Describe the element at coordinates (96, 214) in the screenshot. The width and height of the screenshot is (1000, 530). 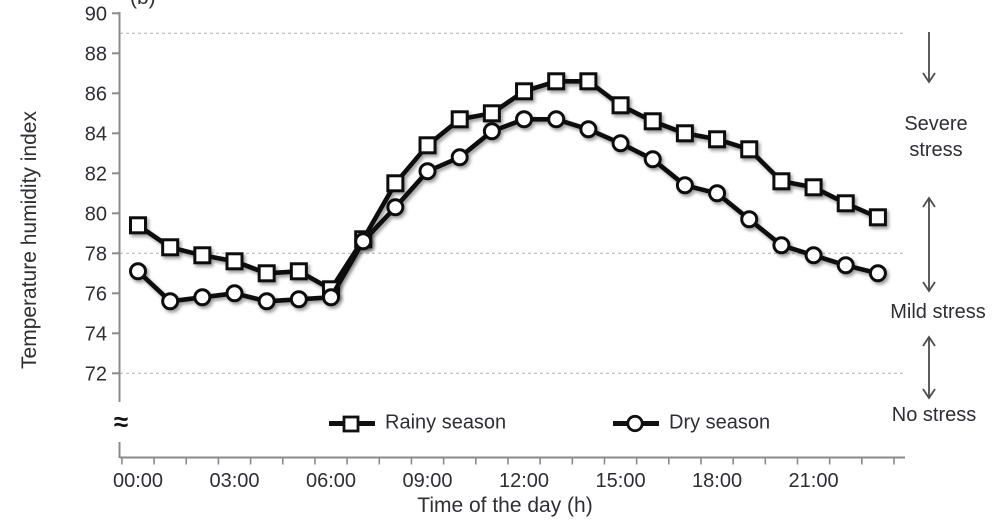
I see `y-tick-label: 80` at that location.